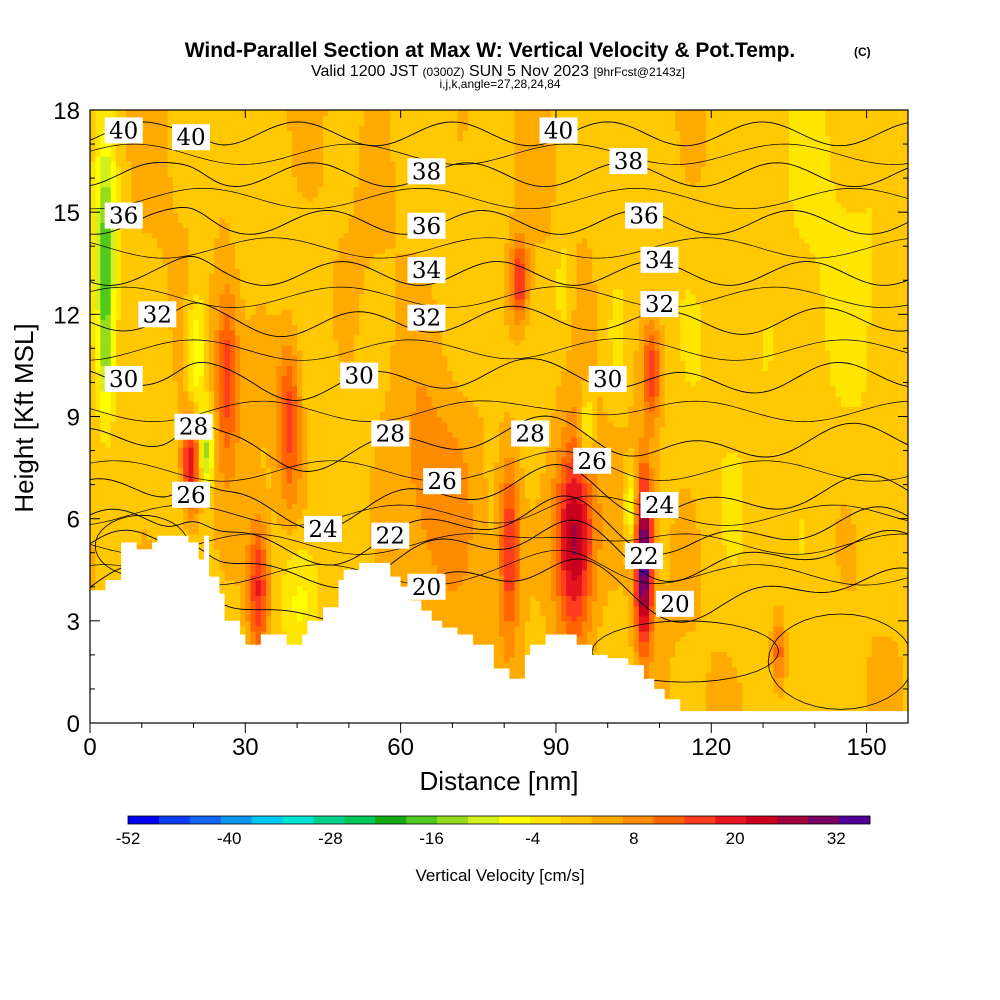 This screenshot has height=1000, width=1000. Describe the element at coordinates (499, 84) in the screenshot. I see `subtitle-indices: i,j,k,angle=27,28,24,84` at that location.